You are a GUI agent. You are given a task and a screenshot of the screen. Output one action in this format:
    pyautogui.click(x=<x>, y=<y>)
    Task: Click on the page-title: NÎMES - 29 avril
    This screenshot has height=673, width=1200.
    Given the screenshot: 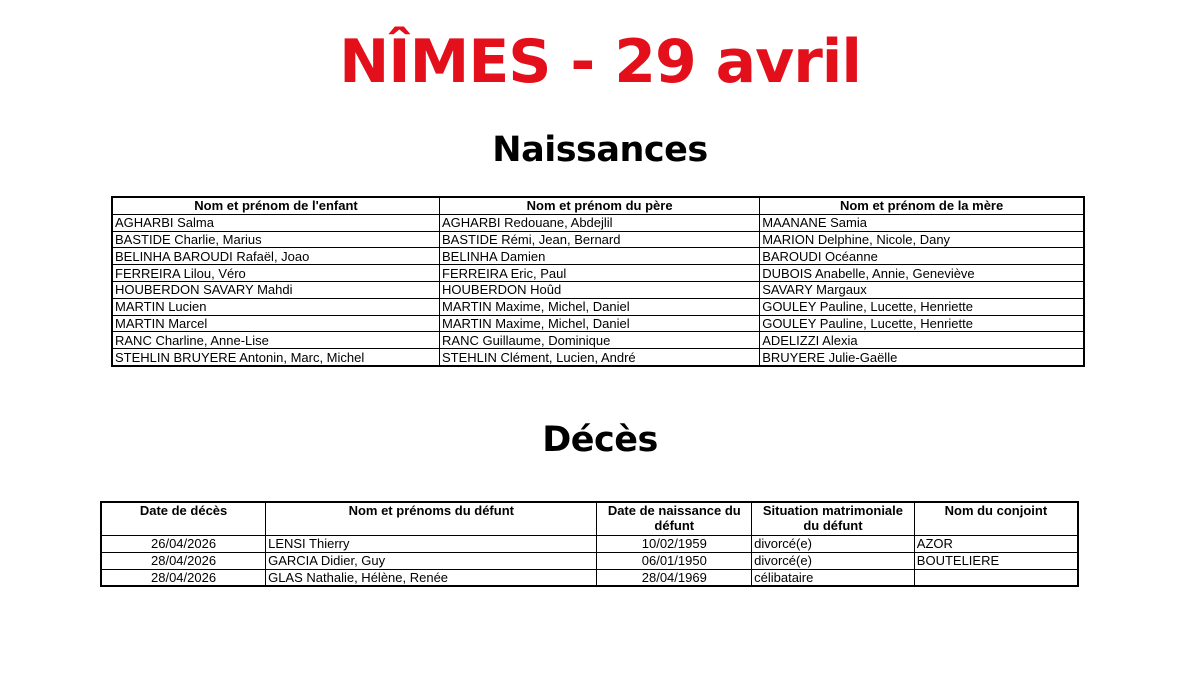 What is the action you would take?
    pyautogui.click(x=600, y=62)
    